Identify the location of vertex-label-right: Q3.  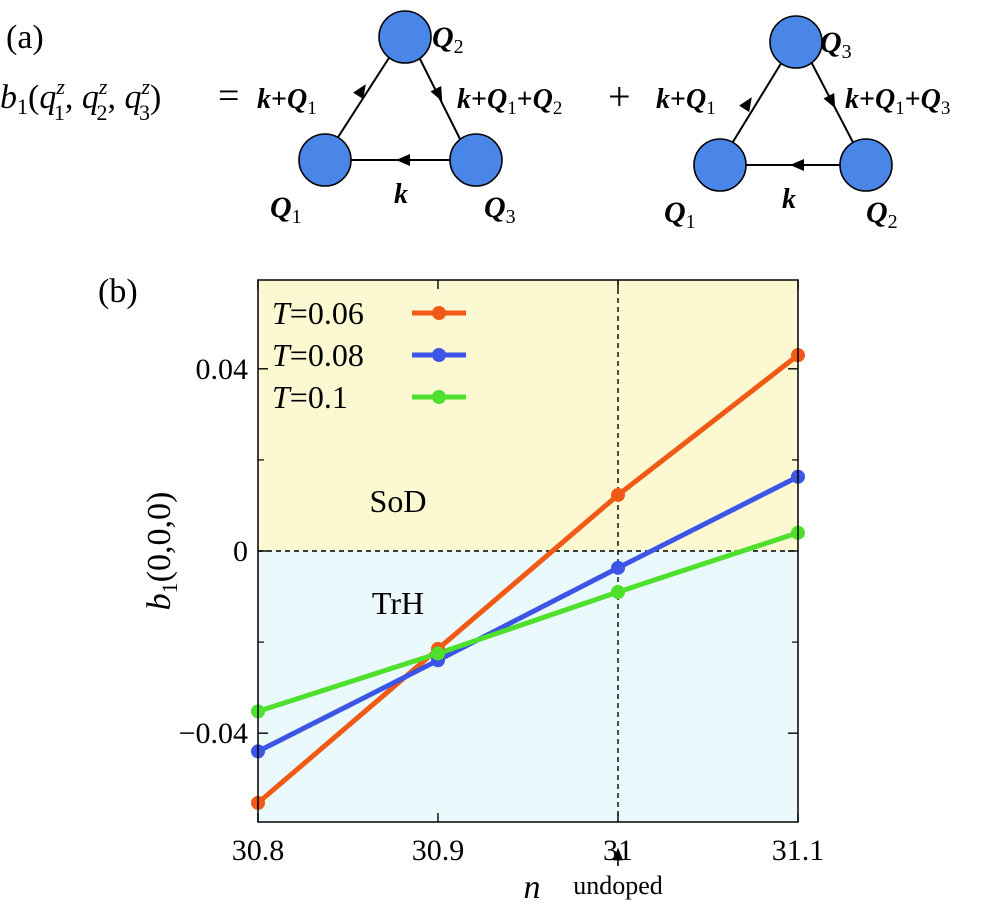
(500, 209).